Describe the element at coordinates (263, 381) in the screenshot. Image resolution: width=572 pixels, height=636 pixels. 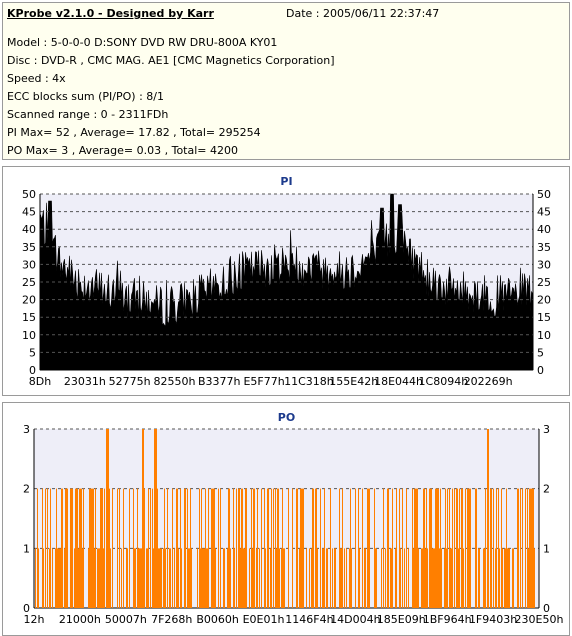
I see `pi-xtick: E5F77h` at that location.